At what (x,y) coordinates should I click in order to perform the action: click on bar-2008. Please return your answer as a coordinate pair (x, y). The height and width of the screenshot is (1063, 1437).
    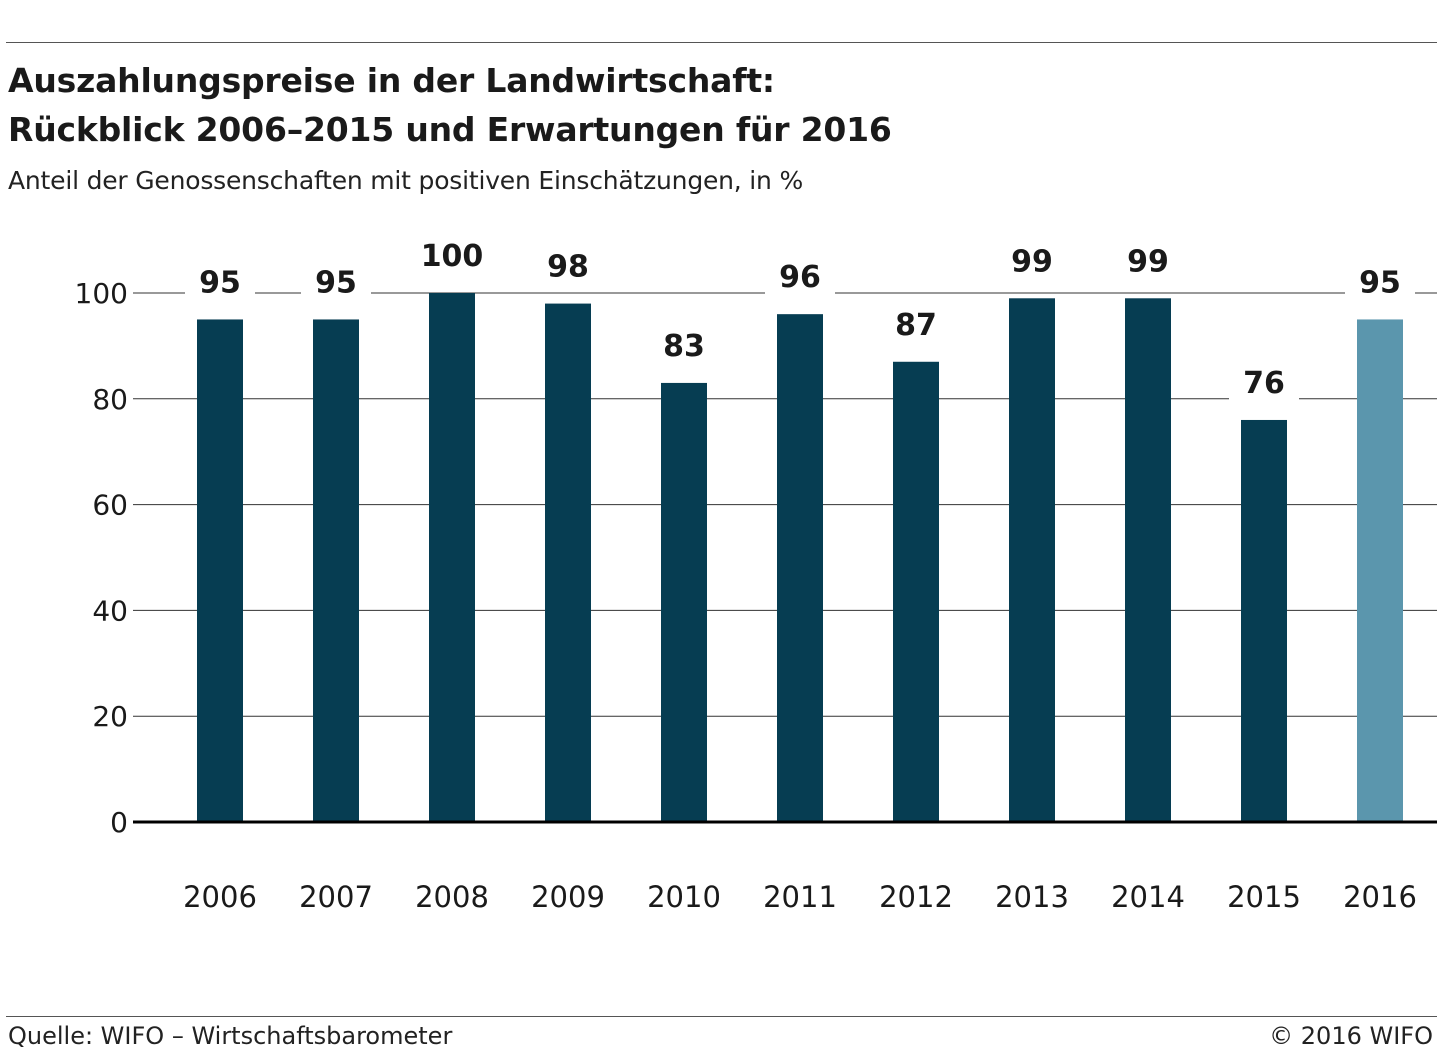
    Looking at the image, I should click on (452, 557).